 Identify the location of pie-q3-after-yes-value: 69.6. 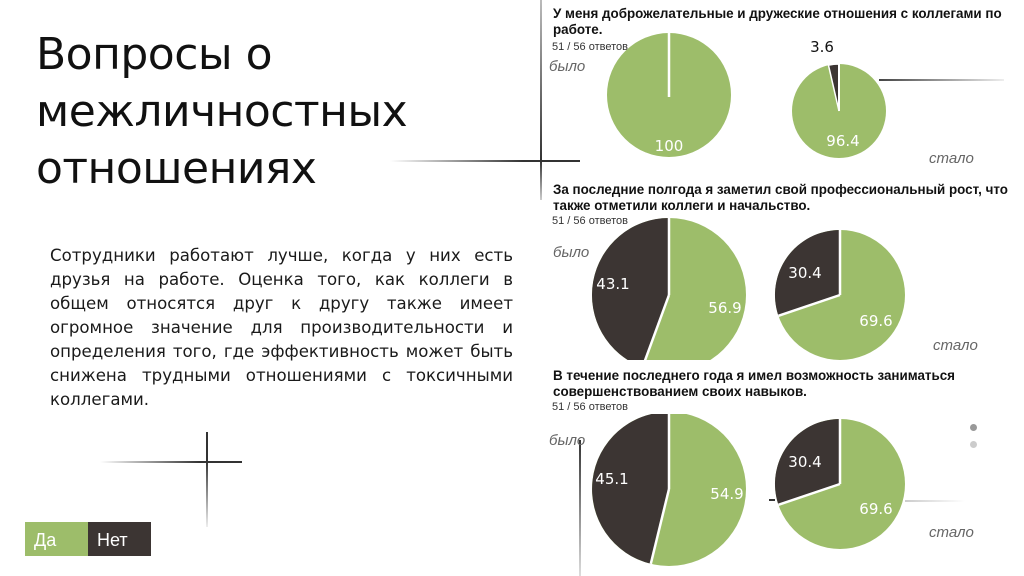
(875, 509).